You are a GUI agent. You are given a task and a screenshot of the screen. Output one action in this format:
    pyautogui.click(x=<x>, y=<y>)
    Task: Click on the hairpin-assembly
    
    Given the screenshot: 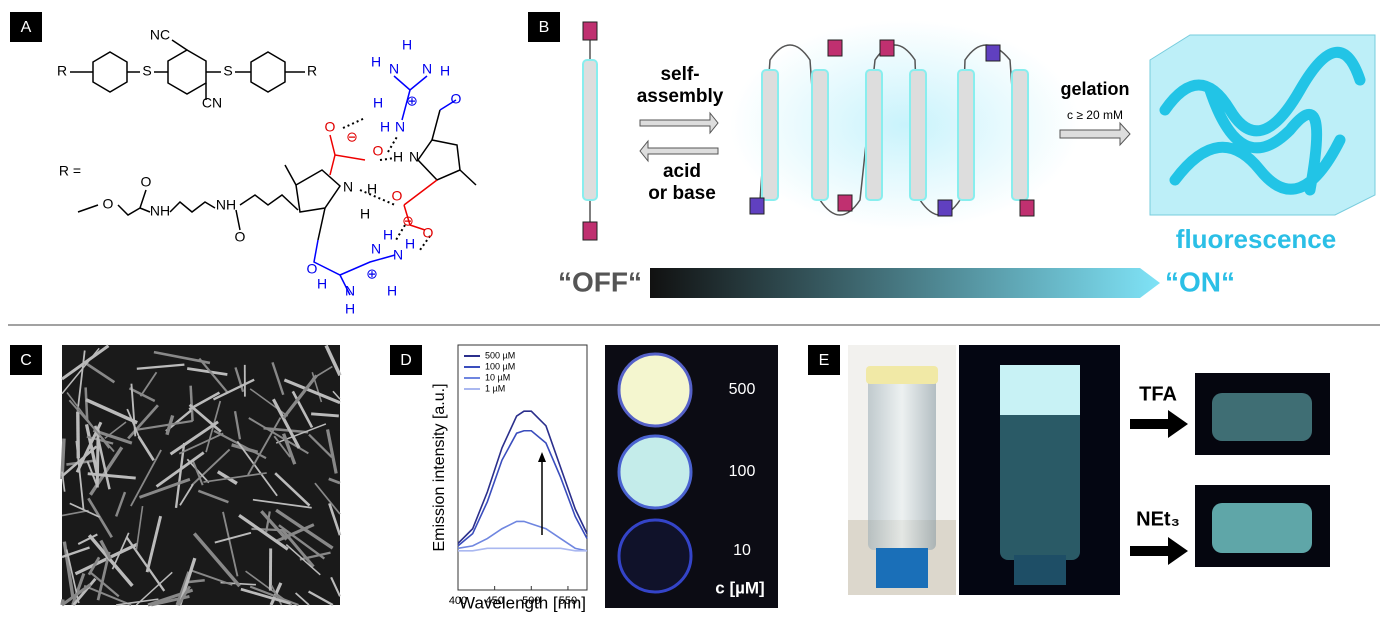 What is the action you would take?
    pyautogui.click(x=805, y=130)
    